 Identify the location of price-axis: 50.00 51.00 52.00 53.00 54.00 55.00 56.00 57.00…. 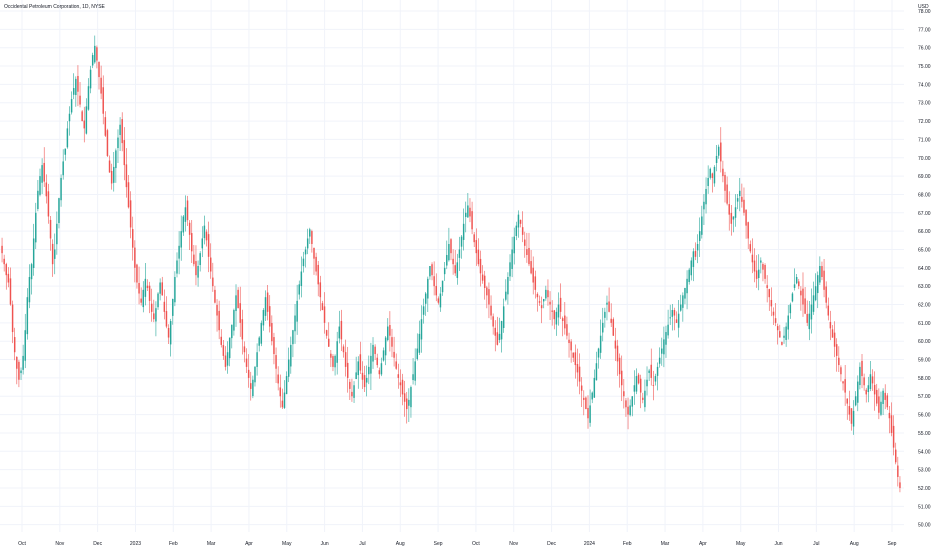
(924, 269).